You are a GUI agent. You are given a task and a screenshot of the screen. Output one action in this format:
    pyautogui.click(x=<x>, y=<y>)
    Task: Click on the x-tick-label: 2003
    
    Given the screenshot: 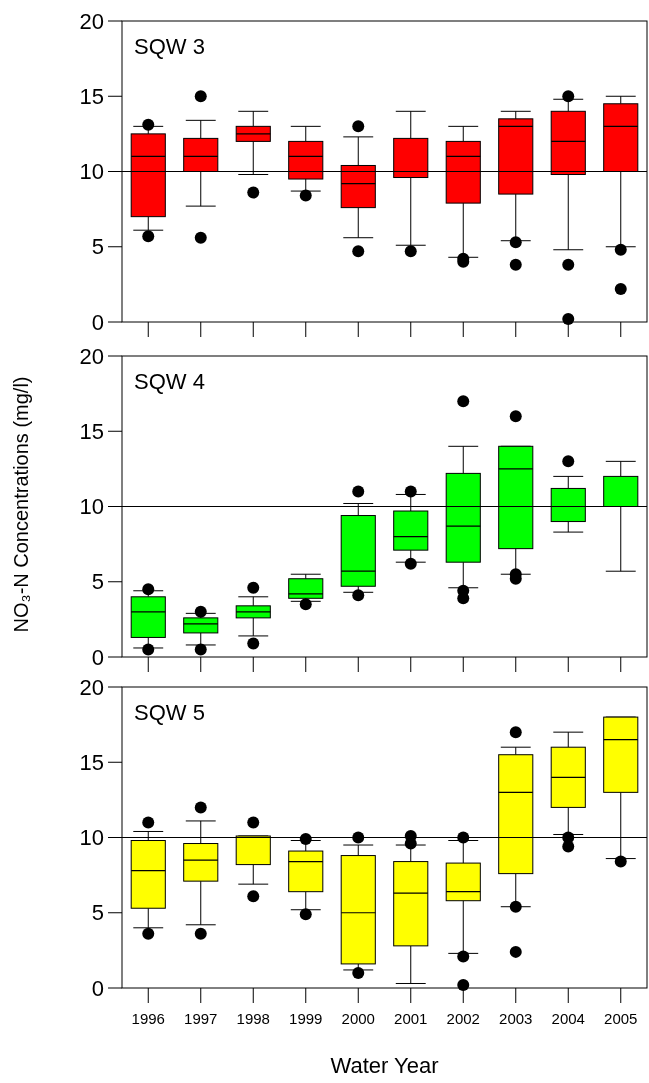 What is the action you would take?
    pyautogui.click(x=516, y=1018)
    